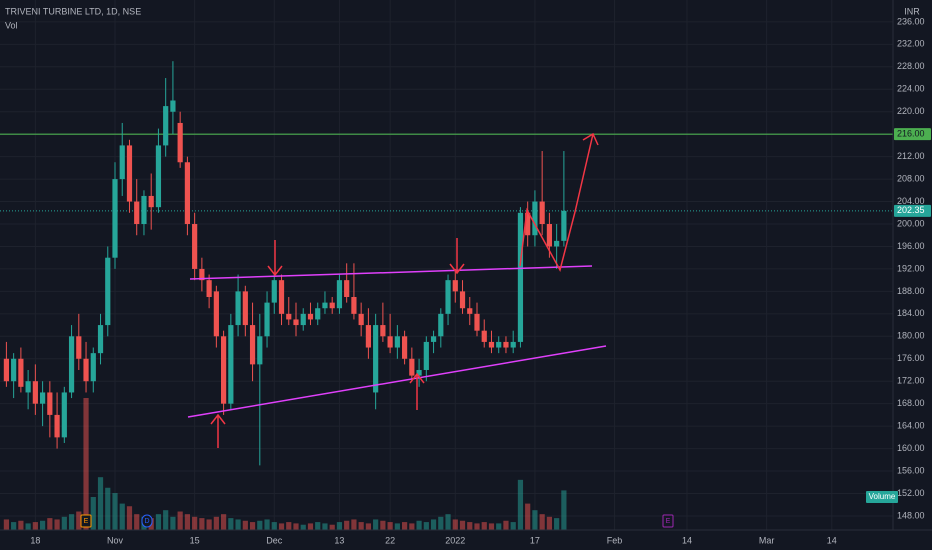 This screenshot has height=550, width=932. I want to click on price-axis, so click(912, 275).